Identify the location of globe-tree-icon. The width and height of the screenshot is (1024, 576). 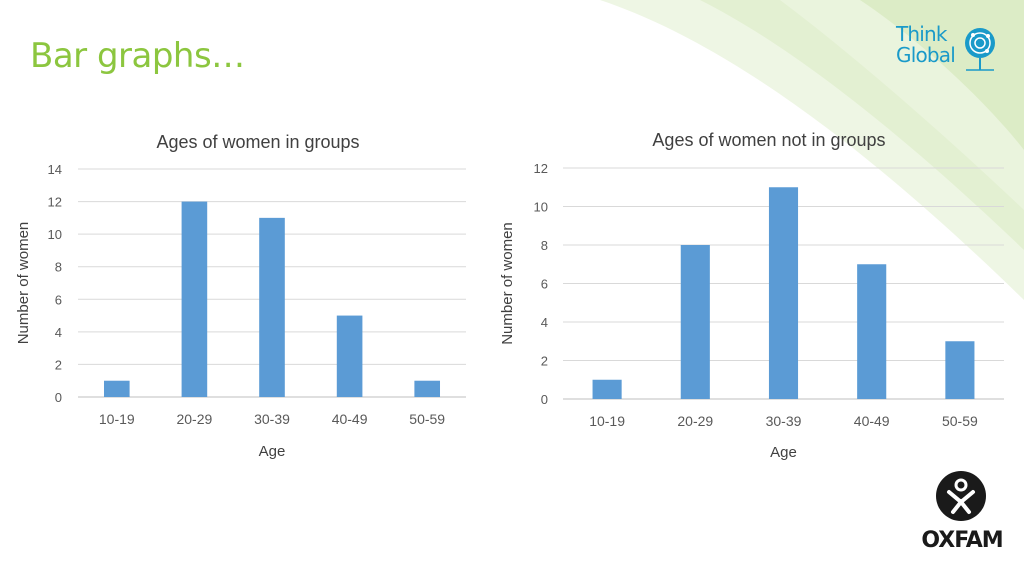
(980, 49).